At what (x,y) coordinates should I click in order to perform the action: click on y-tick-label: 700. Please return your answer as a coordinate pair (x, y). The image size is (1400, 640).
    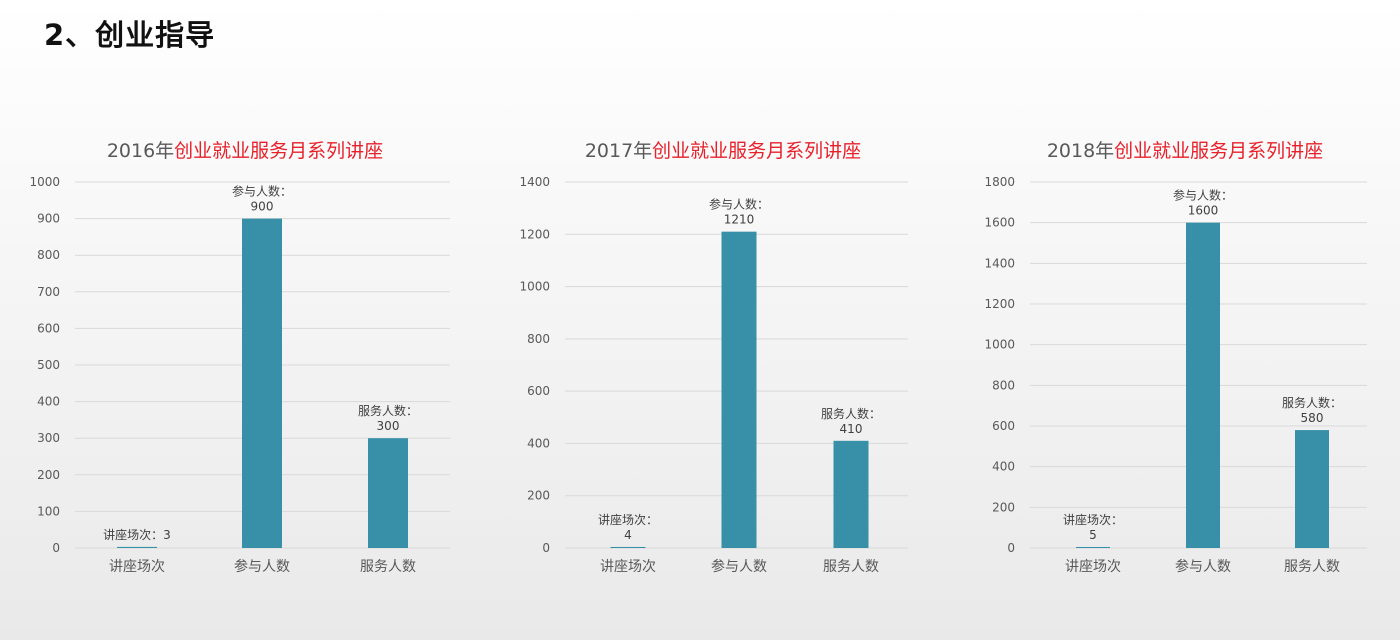
    Looking at the image, I should click on (48, 292).